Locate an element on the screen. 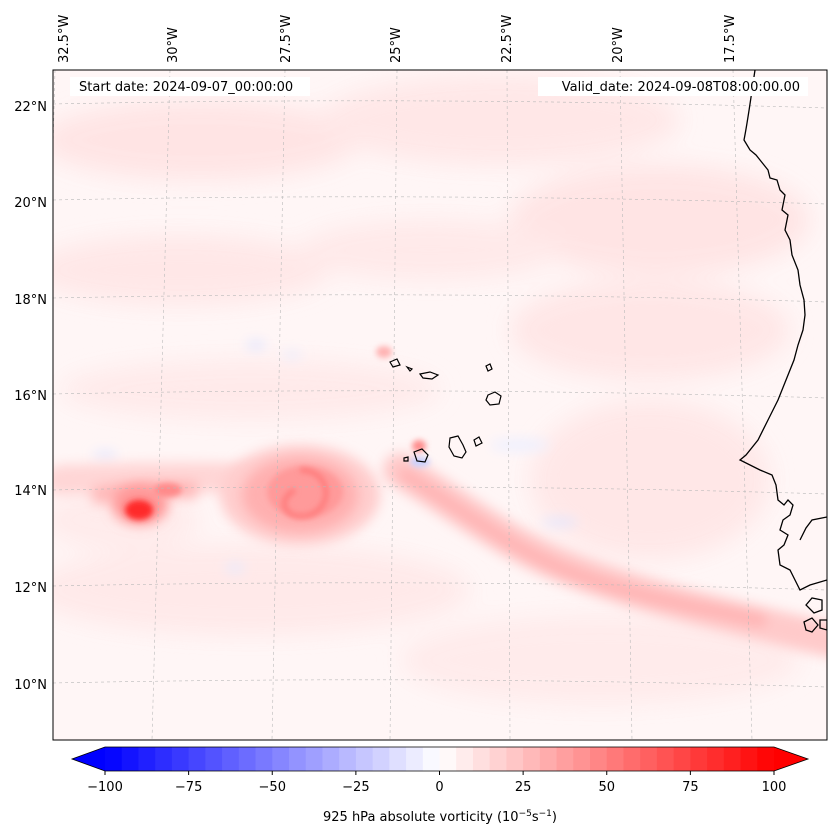  colorbar-min-extend is located at coordinates (88, 759).